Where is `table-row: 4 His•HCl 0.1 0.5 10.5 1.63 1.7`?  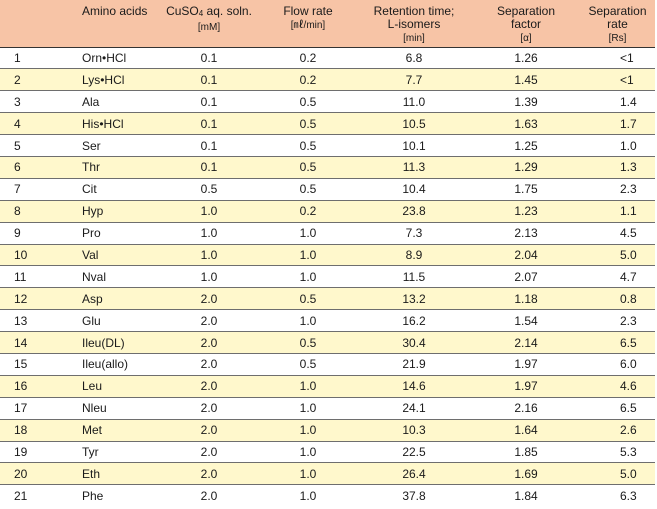 table-row: 4 His•HCl 0.1 0.5 10.5 1.63 1.7 is located at coordinates (327, 124).